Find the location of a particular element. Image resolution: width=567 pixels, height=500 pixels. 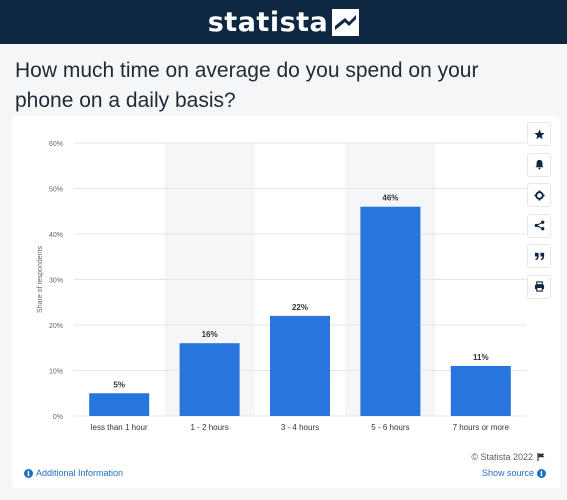

chart-toolbar is located at coordinates (539, 214).